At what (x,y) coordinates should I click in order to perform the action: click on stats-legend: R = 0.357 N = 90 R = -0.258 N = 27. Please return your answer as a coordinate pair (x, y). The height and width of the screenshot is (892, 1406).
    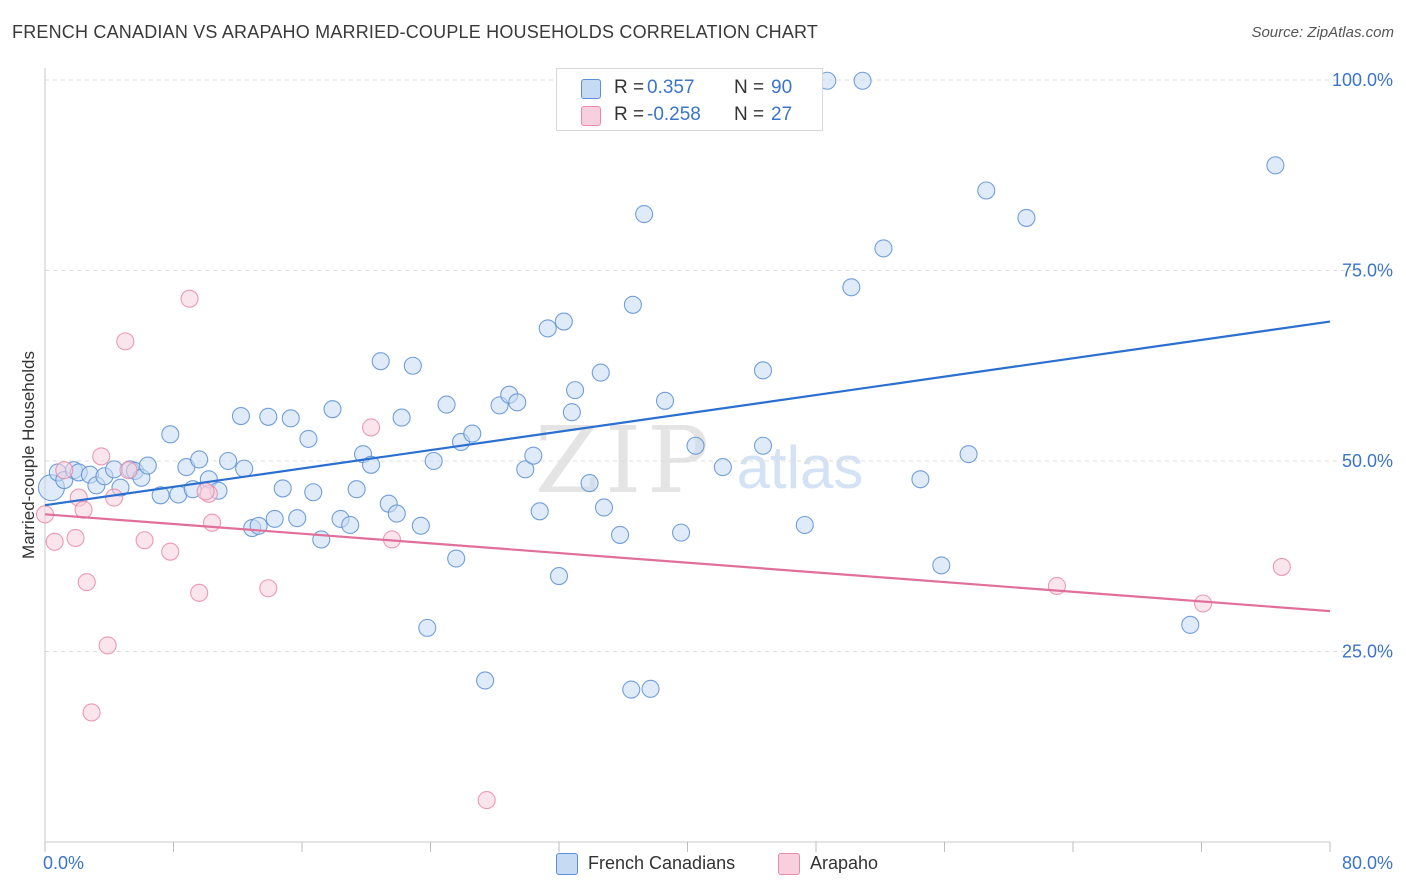
    Looking at the image, I should click on (689, 99).